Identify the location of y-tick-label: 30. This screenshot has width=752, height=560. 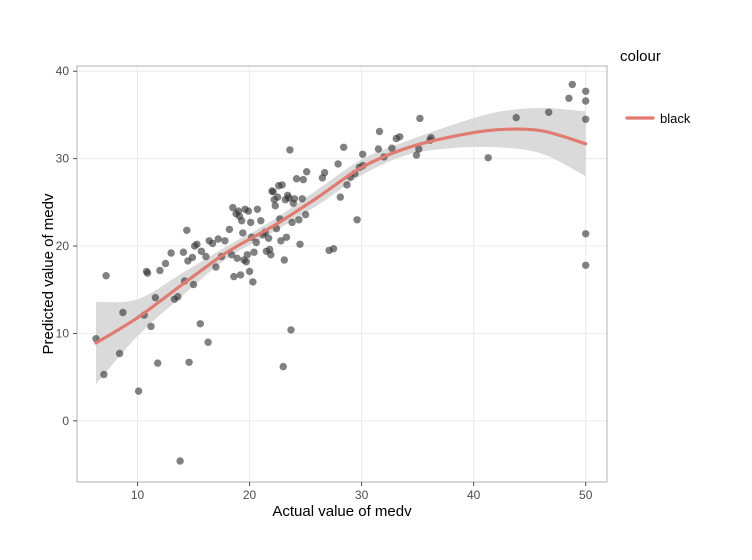
(63, 159).